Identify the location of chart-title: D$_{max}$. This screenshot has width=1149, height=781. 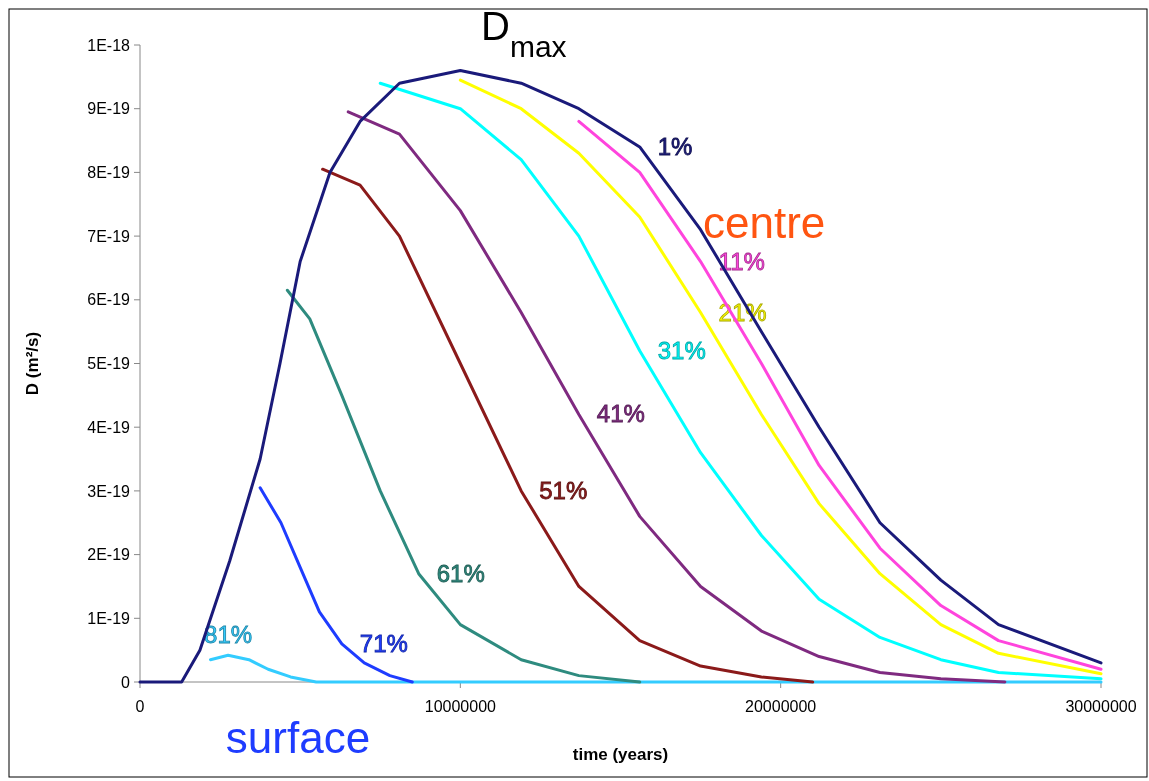
(524, 33).